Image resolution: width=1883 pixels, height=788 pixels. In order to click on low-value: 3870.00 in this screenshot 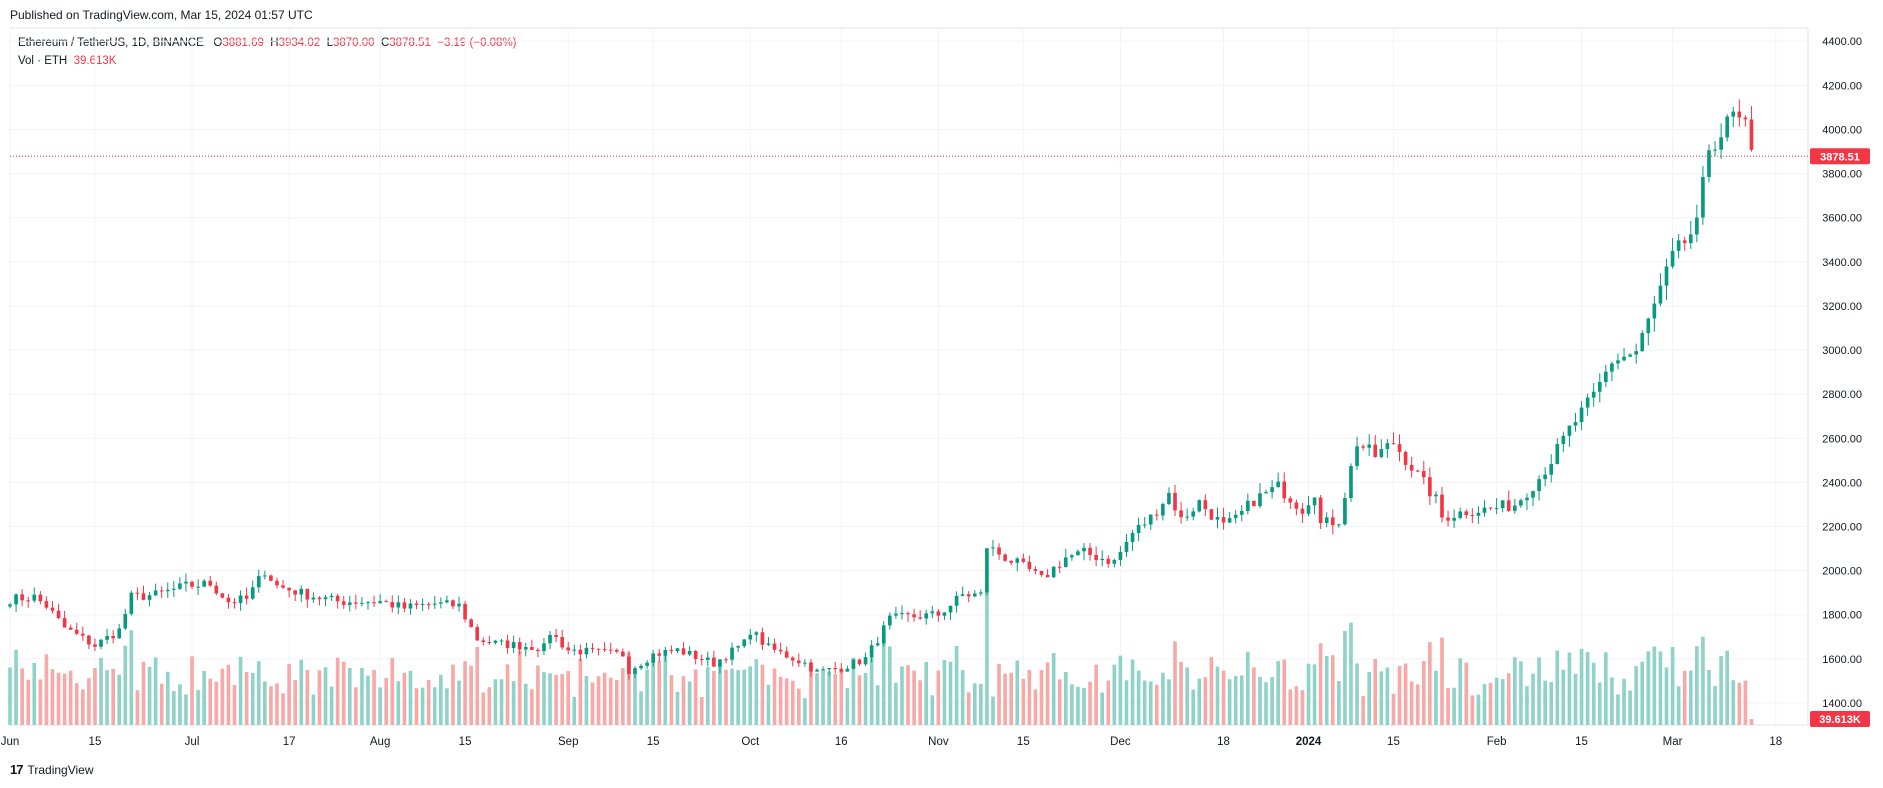, I will do `click(353, 43)`.